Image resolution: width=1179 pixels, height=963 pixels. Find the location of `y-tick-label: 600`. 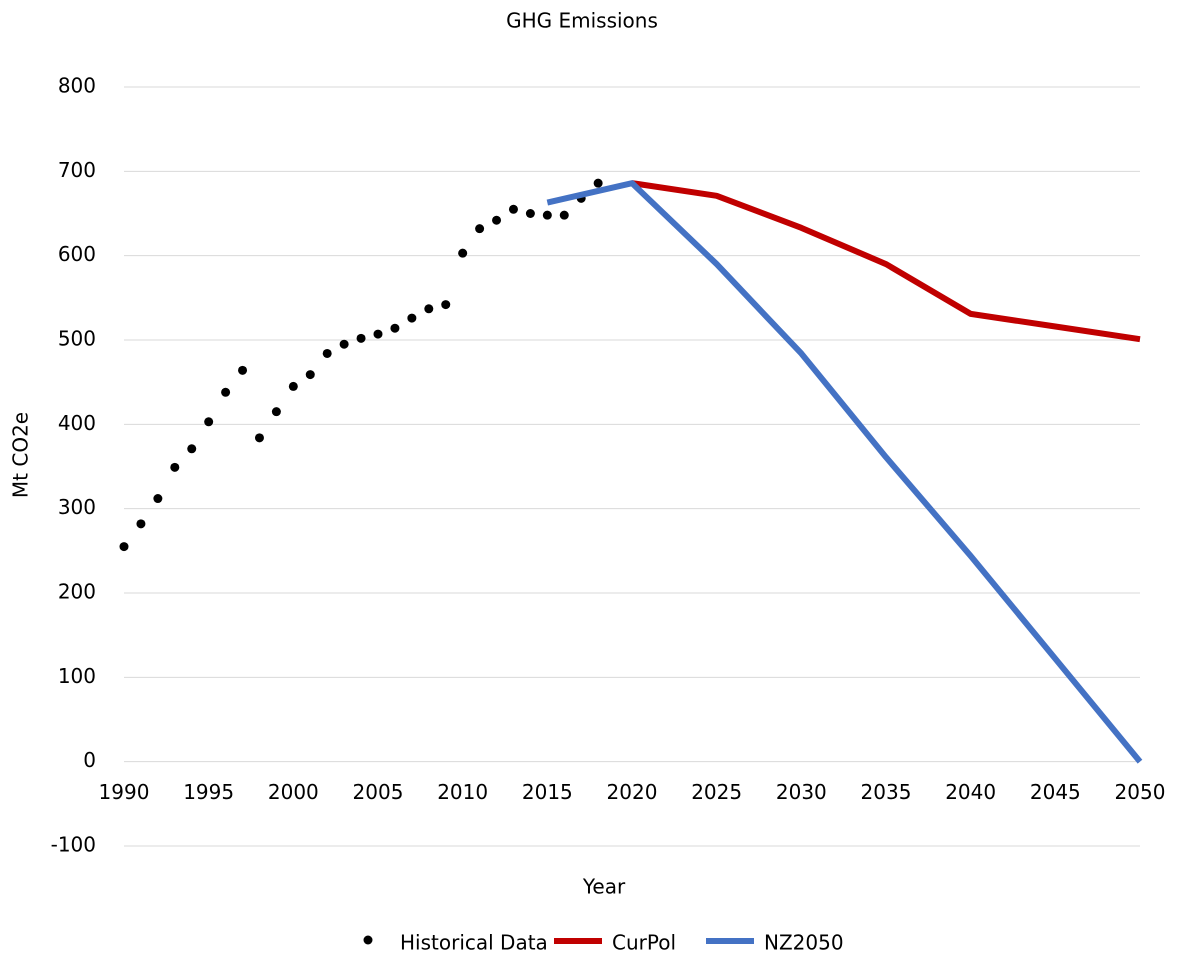

y-tick-label: 600 is located at coordinates (77, 254).